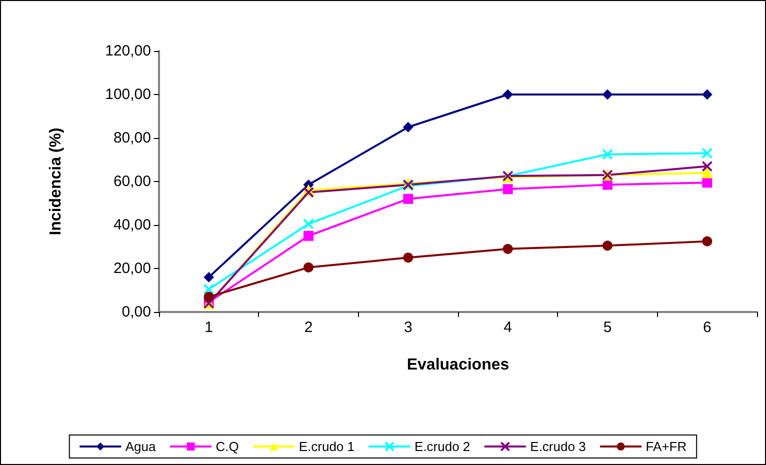 Image resolution: width=766 pixels, height=465 pixels. Describe the element at coordinates (136, 312) in the screenshot. I see `y-tick-label: 0,00` at that location.